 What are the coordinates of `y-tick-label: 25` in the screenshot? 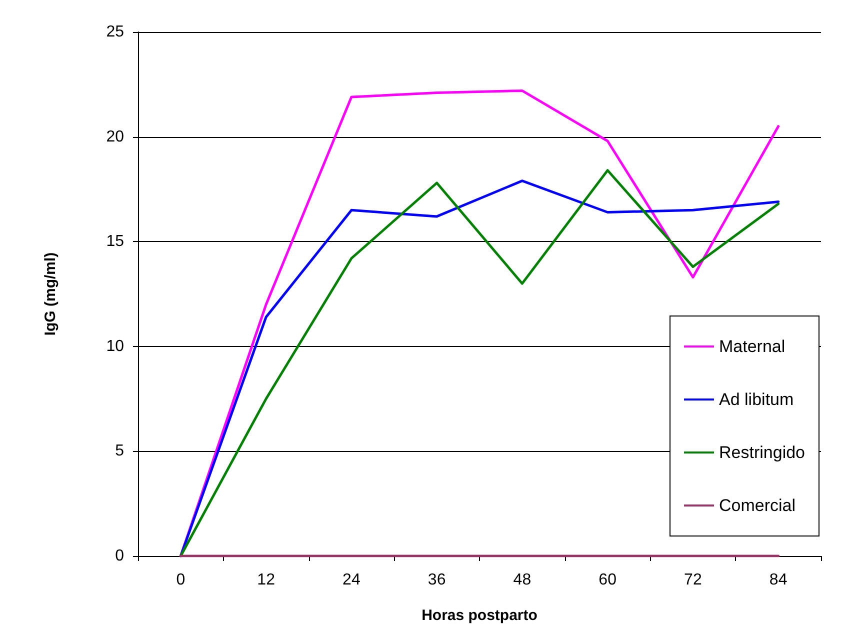 It's located at (115, 32).